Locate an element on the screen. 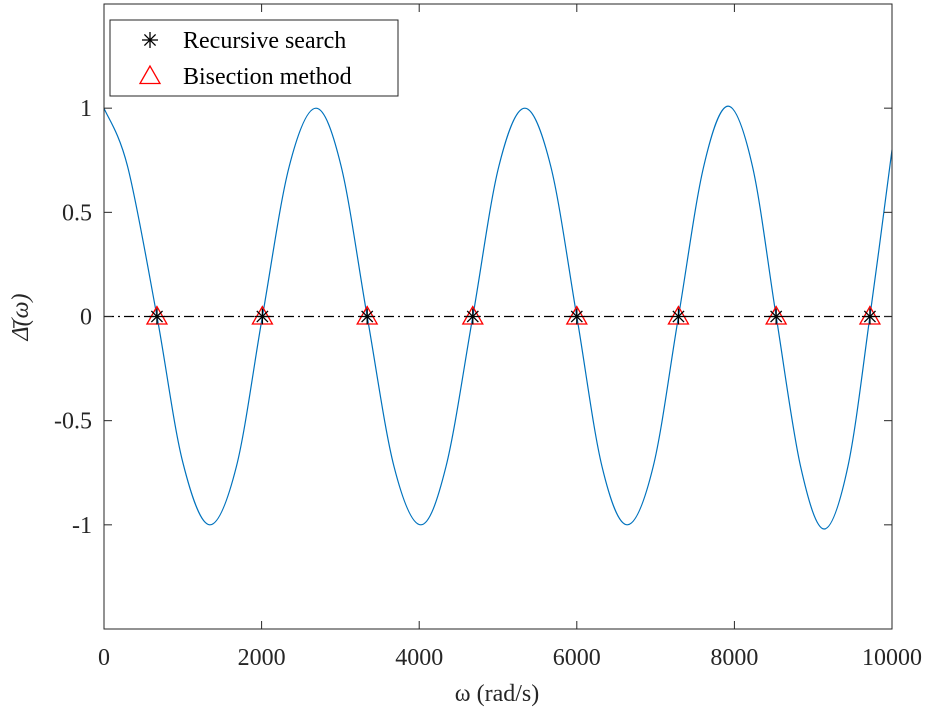 This screenshot has width=933, height=713. y-axis-label: Δ̄(ω) is located at coordinates (21, 317).